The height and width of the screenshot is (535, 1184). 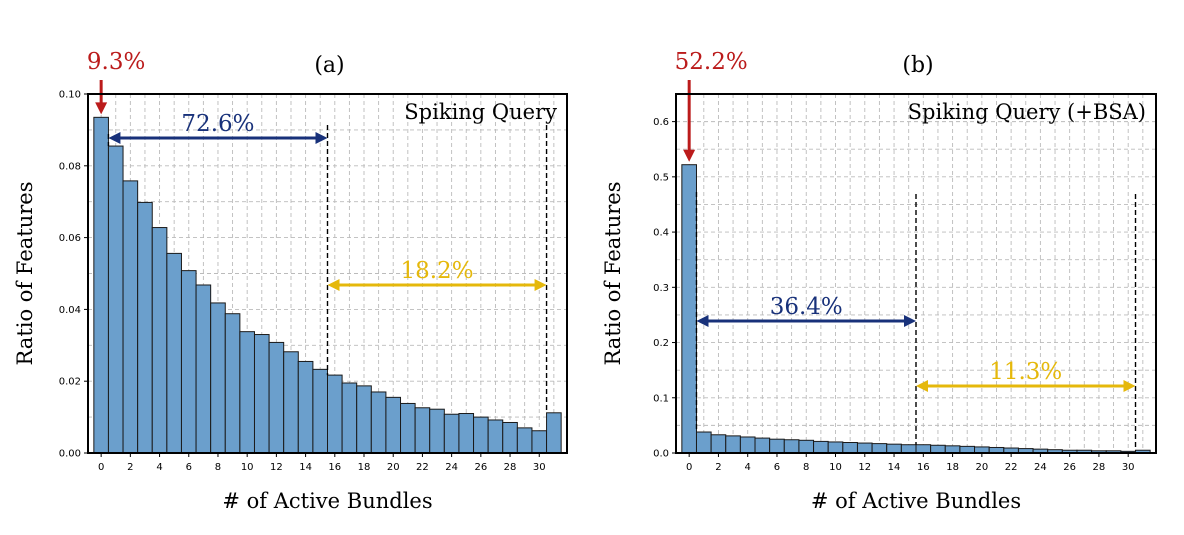 I want to click on y-ticks-b: 0.0 0.1 0.2 0.3 0.4 0.5 0.6, so click(x=664, y=288).